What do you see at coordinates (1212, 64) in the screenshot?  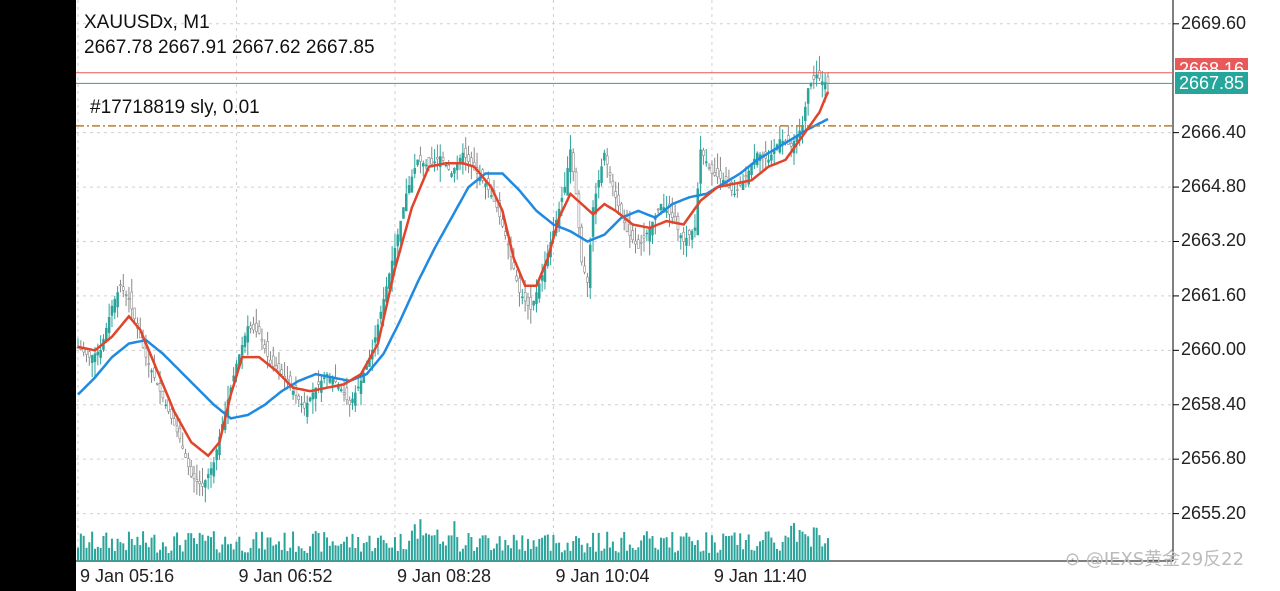 I see `ask-price-badge: 2668.16` at bounding box center [1212, 64].